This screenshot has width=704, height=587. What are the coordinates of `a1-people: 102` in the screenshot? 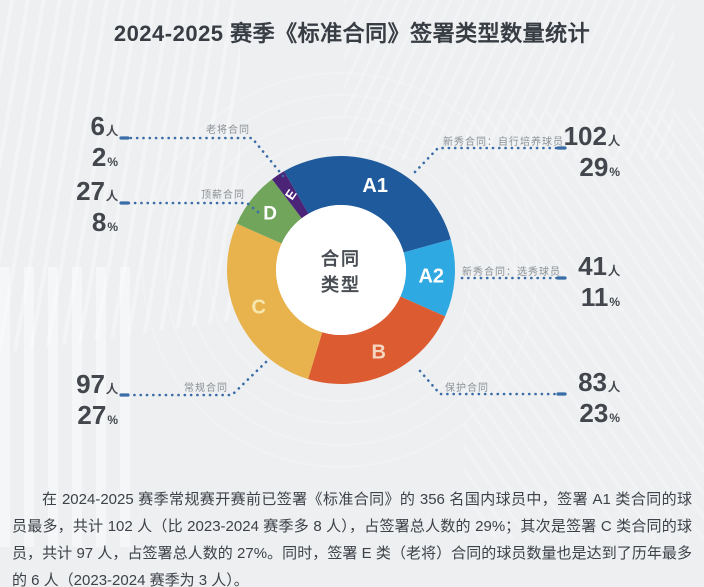 It's located at (585, 136).